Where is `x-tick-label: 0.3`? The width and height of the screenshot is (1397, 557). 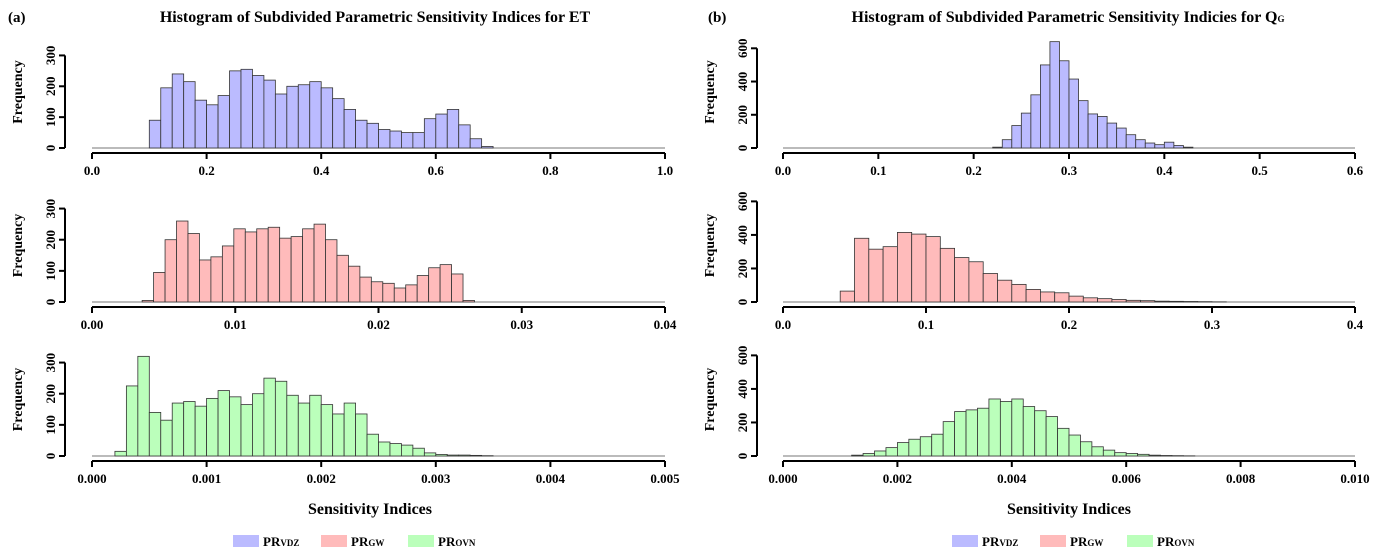
x-tick-label: 0.3 is located at coordinates (1212, 324).